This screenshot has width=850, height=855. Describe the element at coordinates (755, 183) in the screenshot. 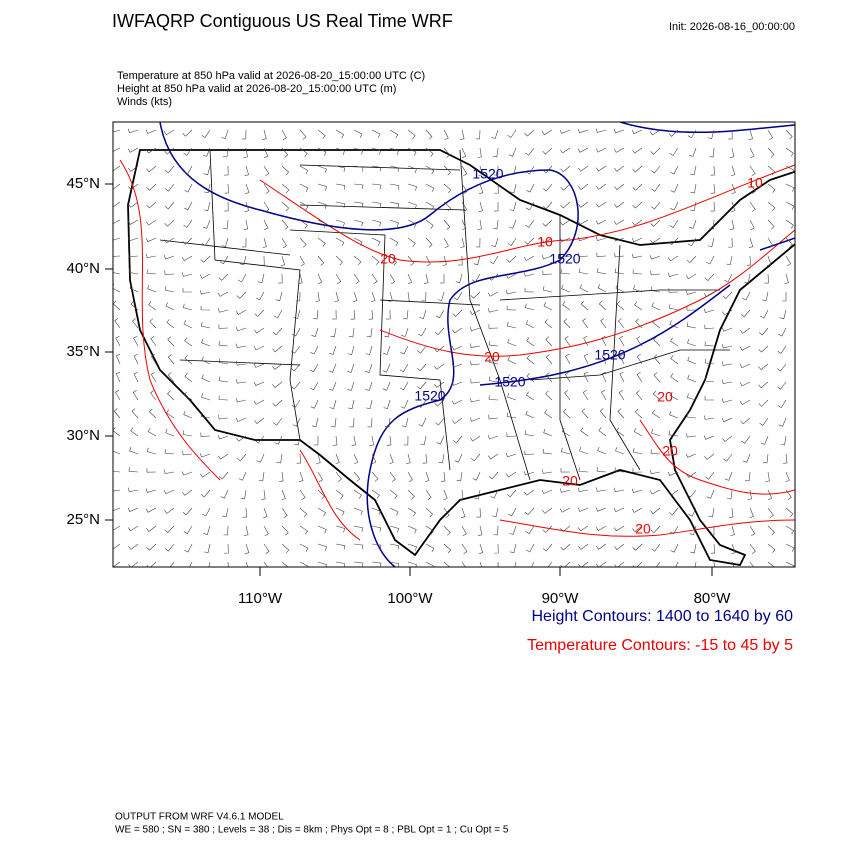

I see `temperature-contour-label: 10` at that location.